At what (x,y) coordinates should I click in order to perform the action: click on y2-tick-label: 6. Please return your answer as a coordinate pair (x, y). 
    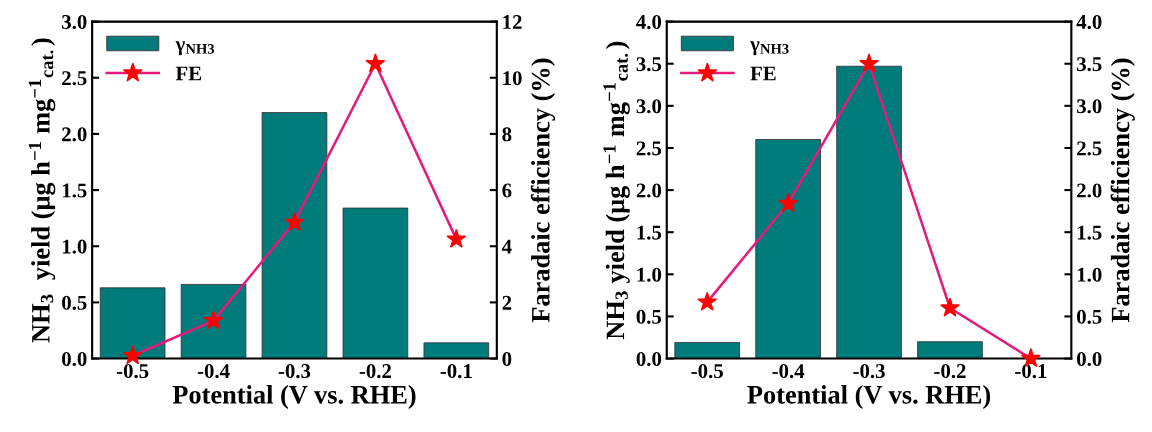
    Looking at the image, I should click on (507, 190).